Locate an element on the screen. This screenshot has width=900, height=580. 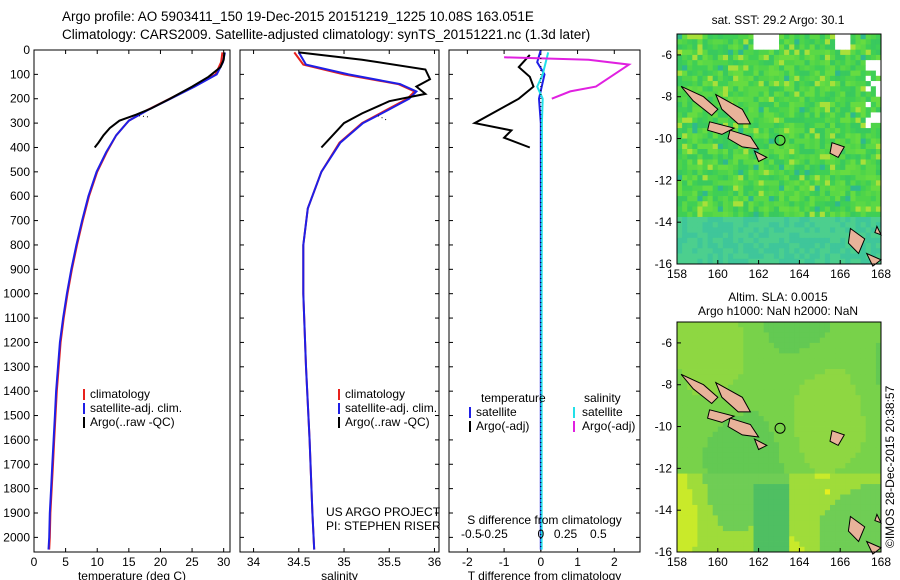
y-tick-label: 800 is located at coordinates (20, 245).